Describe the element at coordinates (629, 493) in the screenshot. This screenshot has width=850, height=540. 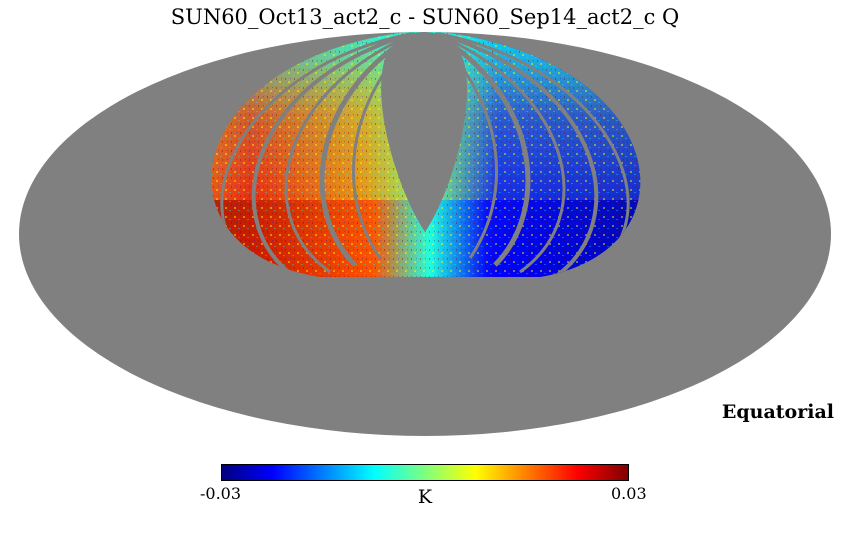
I see `colorbar-max-label: 0.03` at that location.